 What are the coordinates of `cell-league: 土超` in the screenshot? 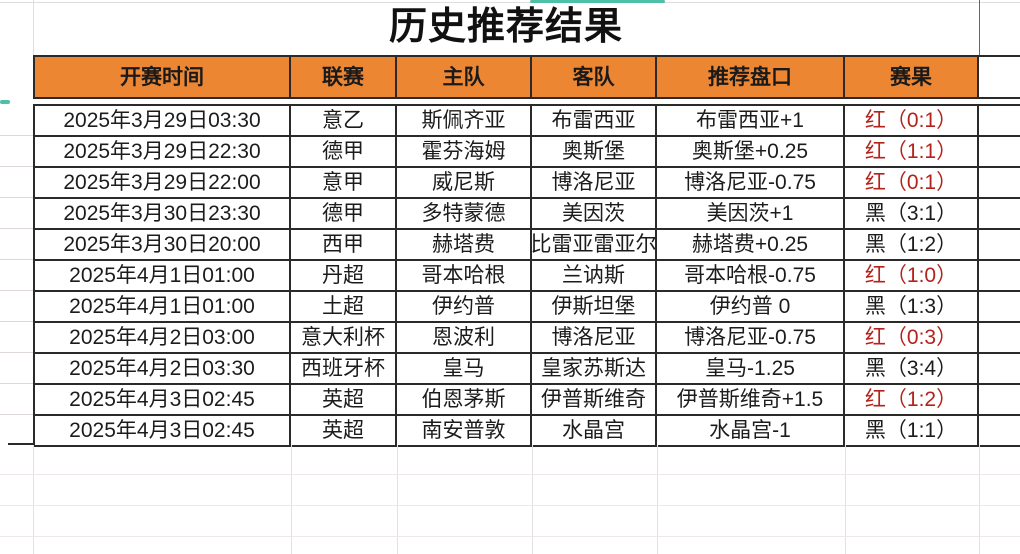 It's located at (344, 306).